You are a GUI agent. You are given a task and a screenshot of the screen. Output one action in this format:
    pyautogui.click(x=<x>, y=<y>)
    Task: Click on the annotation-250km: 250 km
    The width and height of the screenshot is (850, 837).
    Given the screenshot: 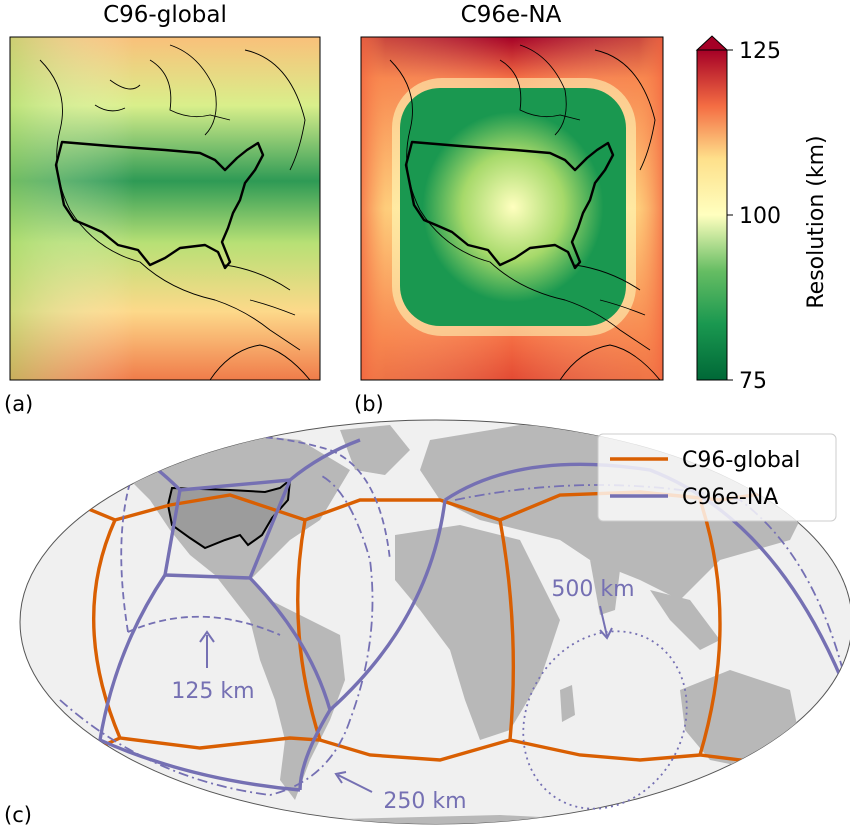 What is the action you would take?
    pyautogui.click(x=400, y=792)
    